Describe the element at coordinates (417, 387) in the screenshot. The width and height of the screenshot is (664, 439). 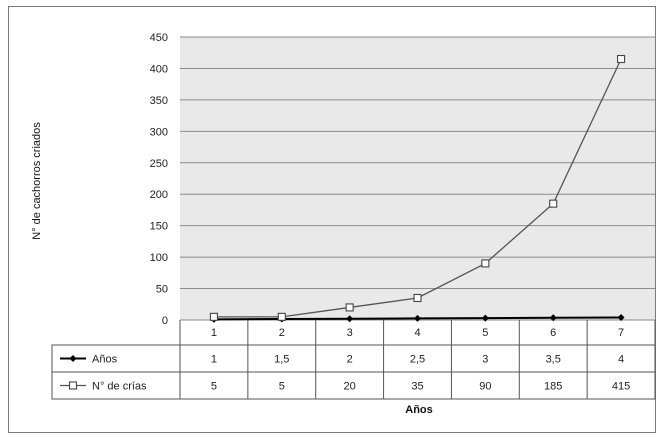
I see `table-cell: 35` at that location.